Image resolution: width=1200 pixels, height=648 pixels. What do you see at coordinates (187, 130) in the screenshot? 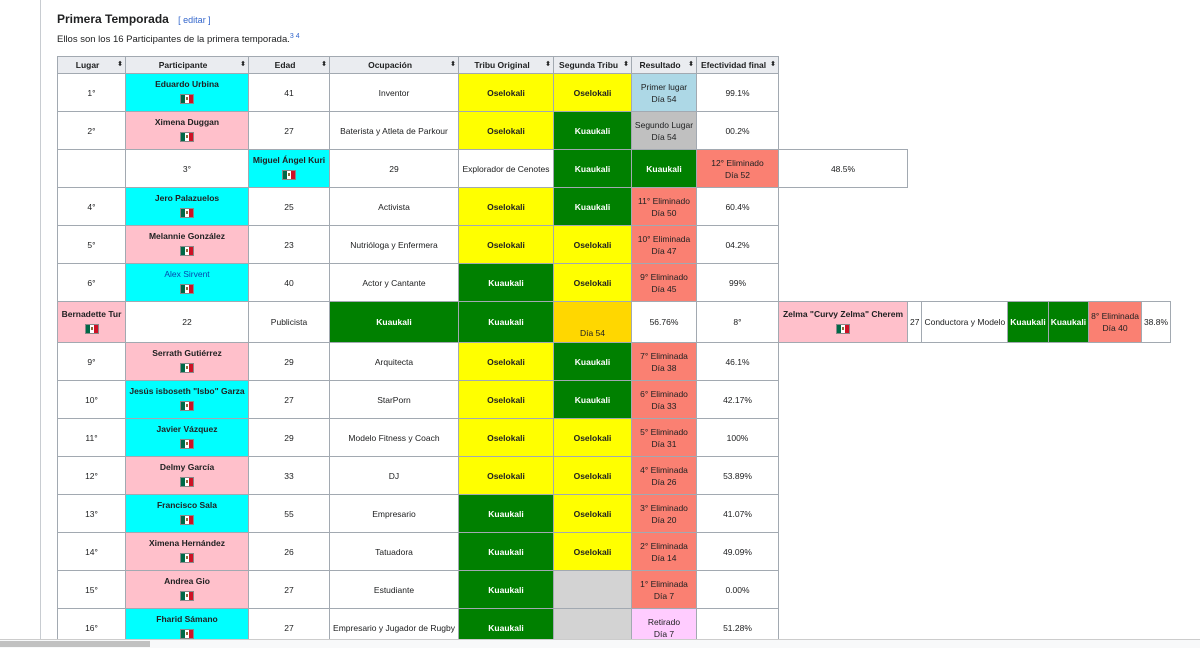
I see `participant-cell: Ximena Duggan` at bounding box center [187, 130].